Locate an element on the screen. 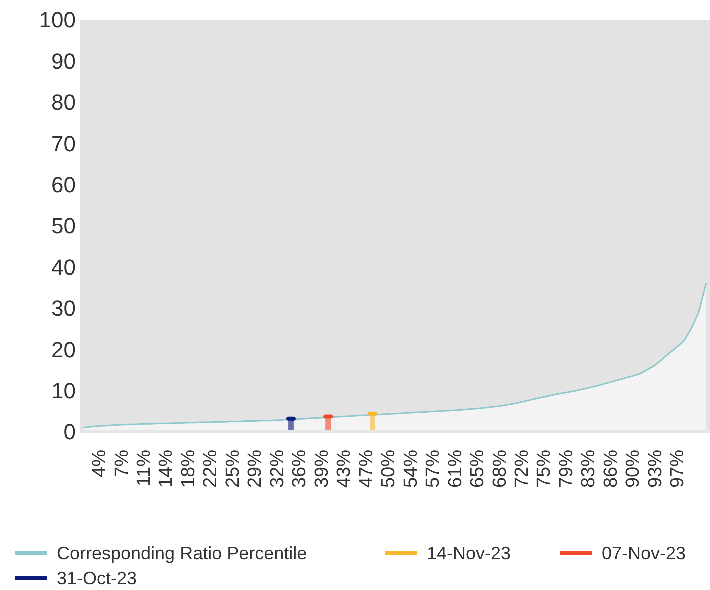 The height and width of the screenshot is (590, 710). x-tick-label: 86% is located at coordinates (611, 469).